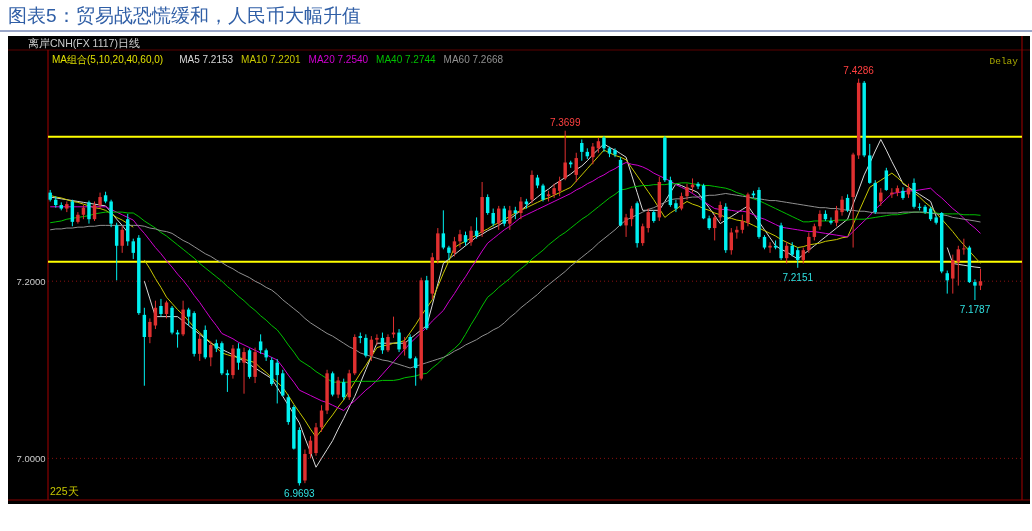 Image resolution: width=1032 pixels, height=531 pixels. I want to click on text: MA60 7.2668, so click(473, 59).